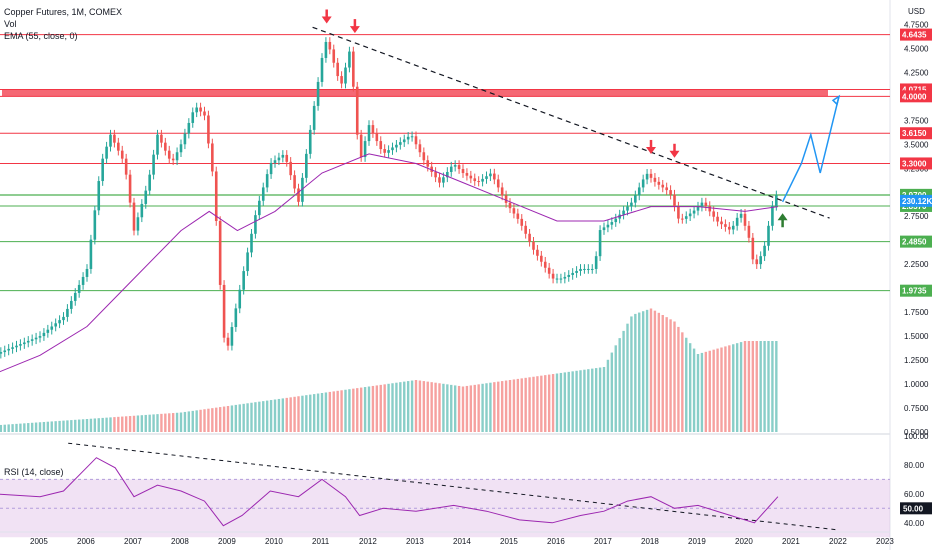  Describe the element at coordinates (916, 163) in the screenshot. I see `level-label-box-3.3000` at that location.